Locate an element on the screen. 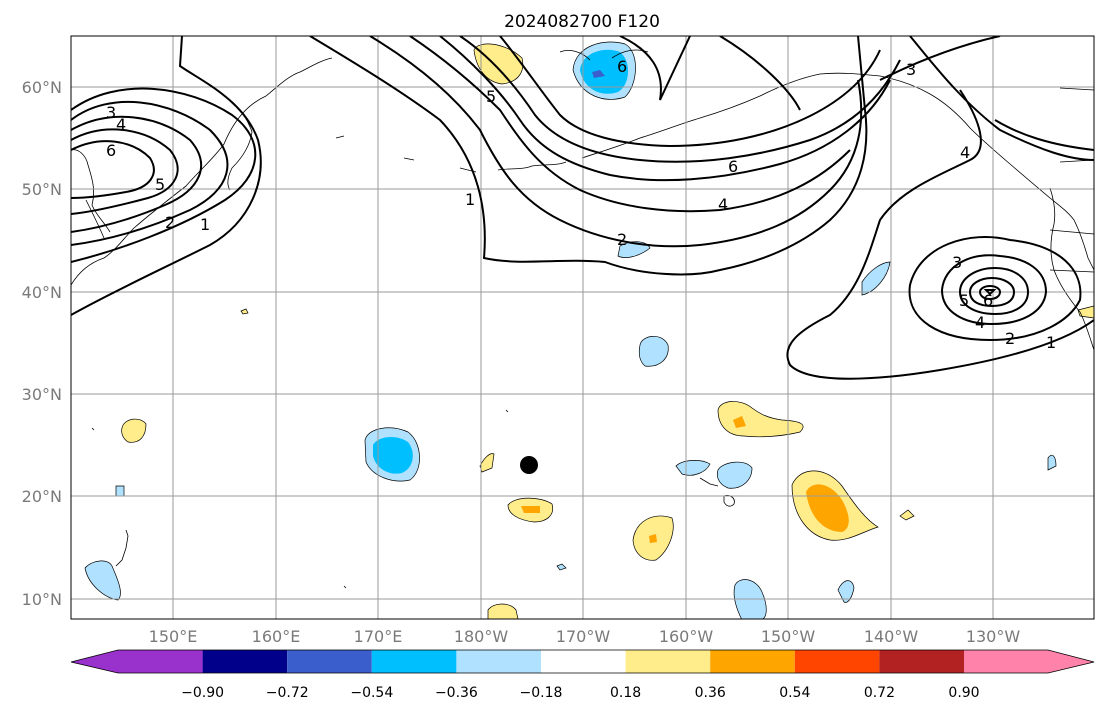  lat-label: 40°N is located at coordinates (42, 292).